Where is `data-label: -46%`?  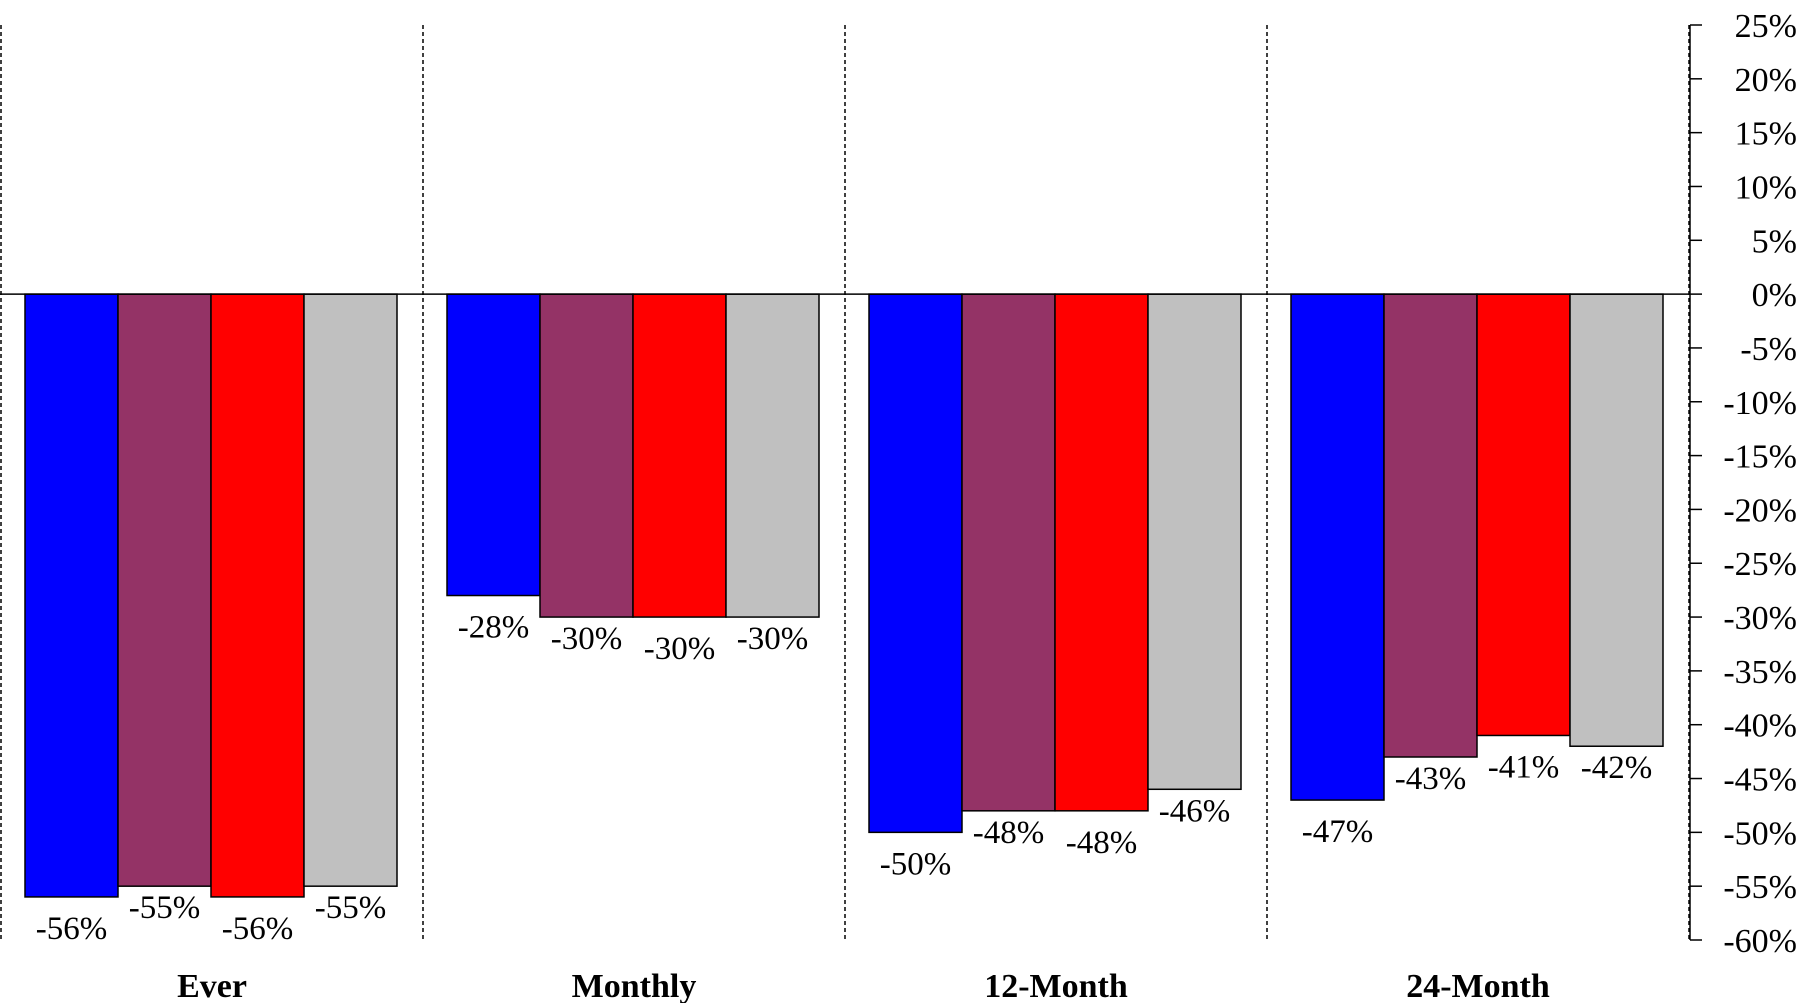
data-label: -46% is located at coordinates (1194, 811).